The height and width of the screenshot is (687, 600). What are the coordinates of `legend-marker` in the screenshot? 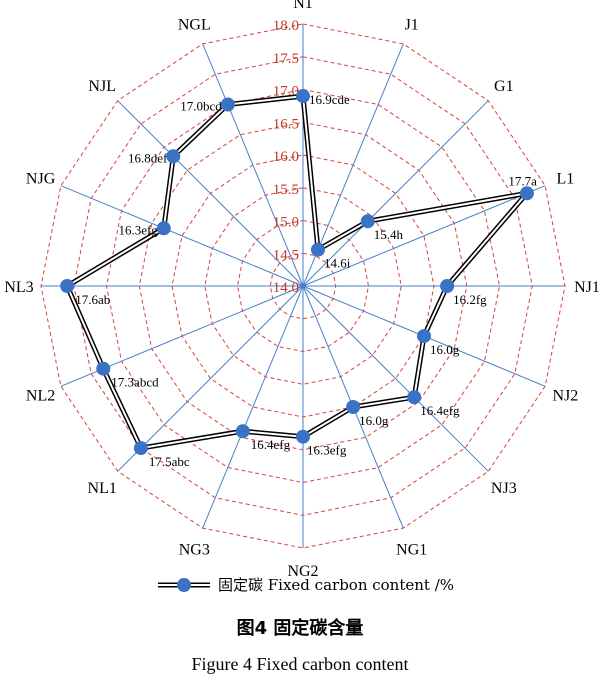 It's located at (184, 585).